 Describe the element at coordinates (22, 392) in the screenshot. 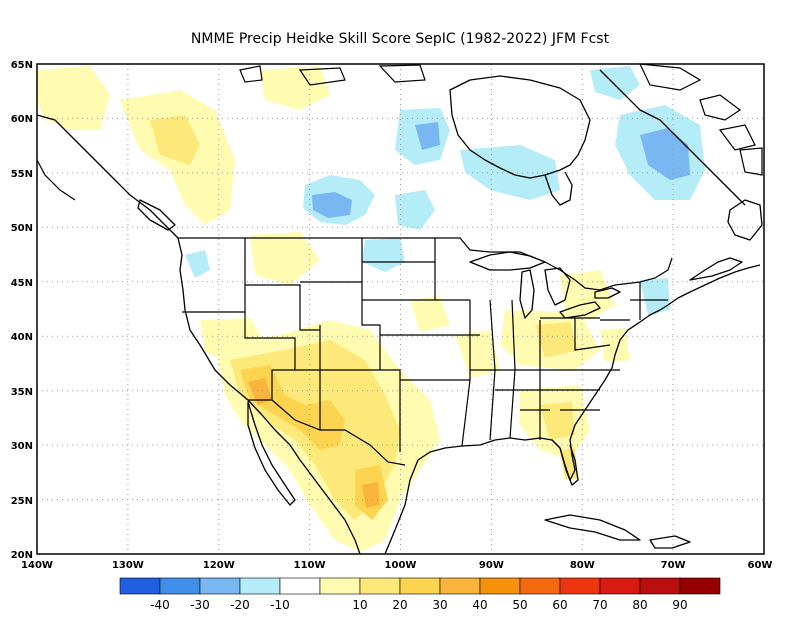

I see `latitude-label: 35N` at that location.